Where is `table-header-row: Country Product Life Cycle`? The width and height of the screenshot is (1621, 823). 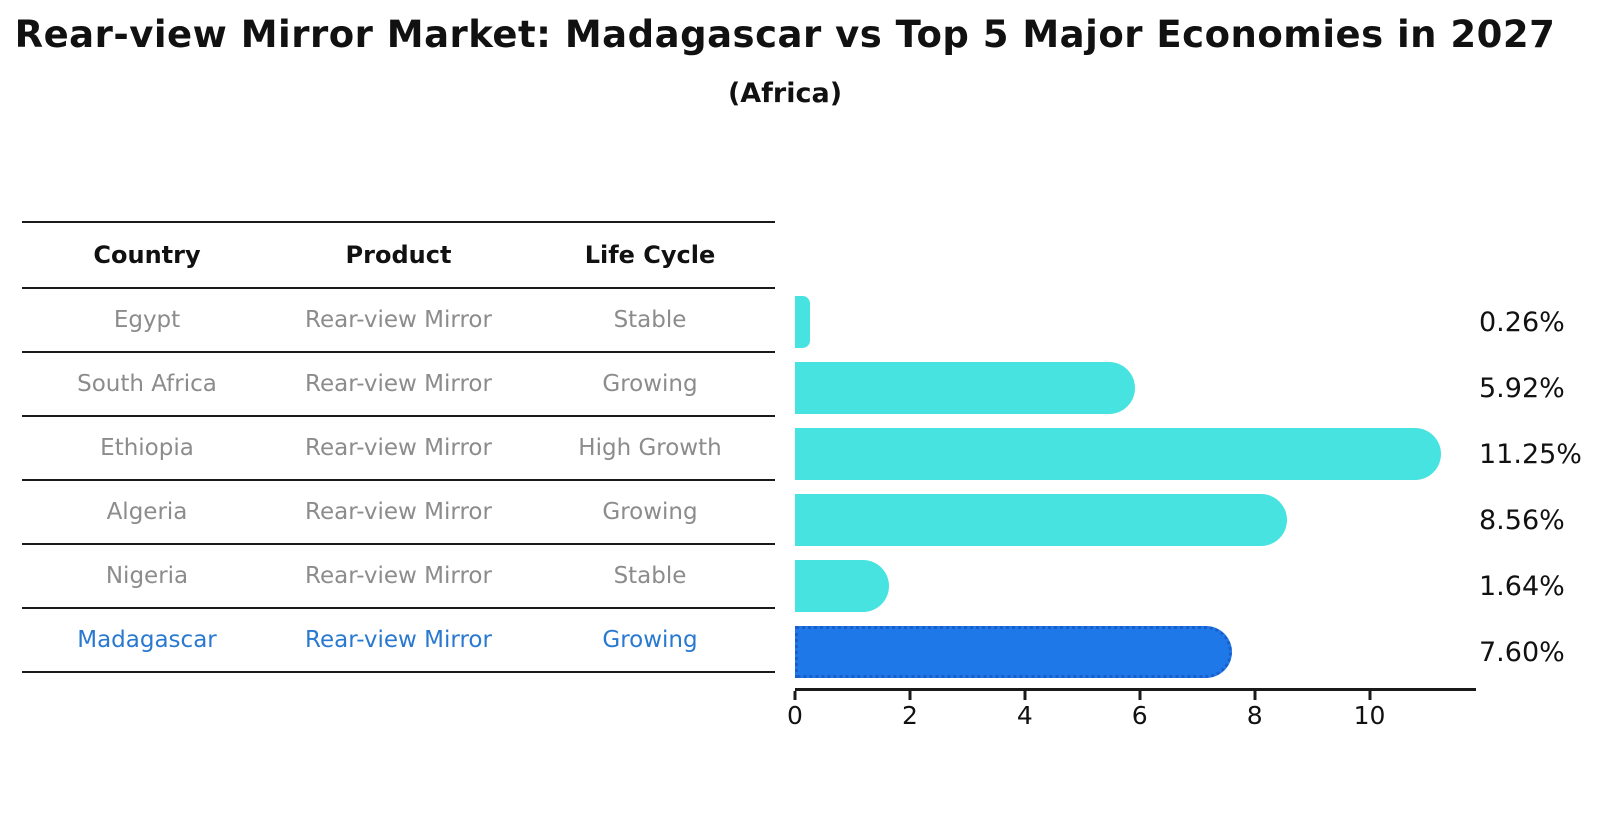 table-header-row: Country Product Life Cycle is located at coordinates (398, 255).